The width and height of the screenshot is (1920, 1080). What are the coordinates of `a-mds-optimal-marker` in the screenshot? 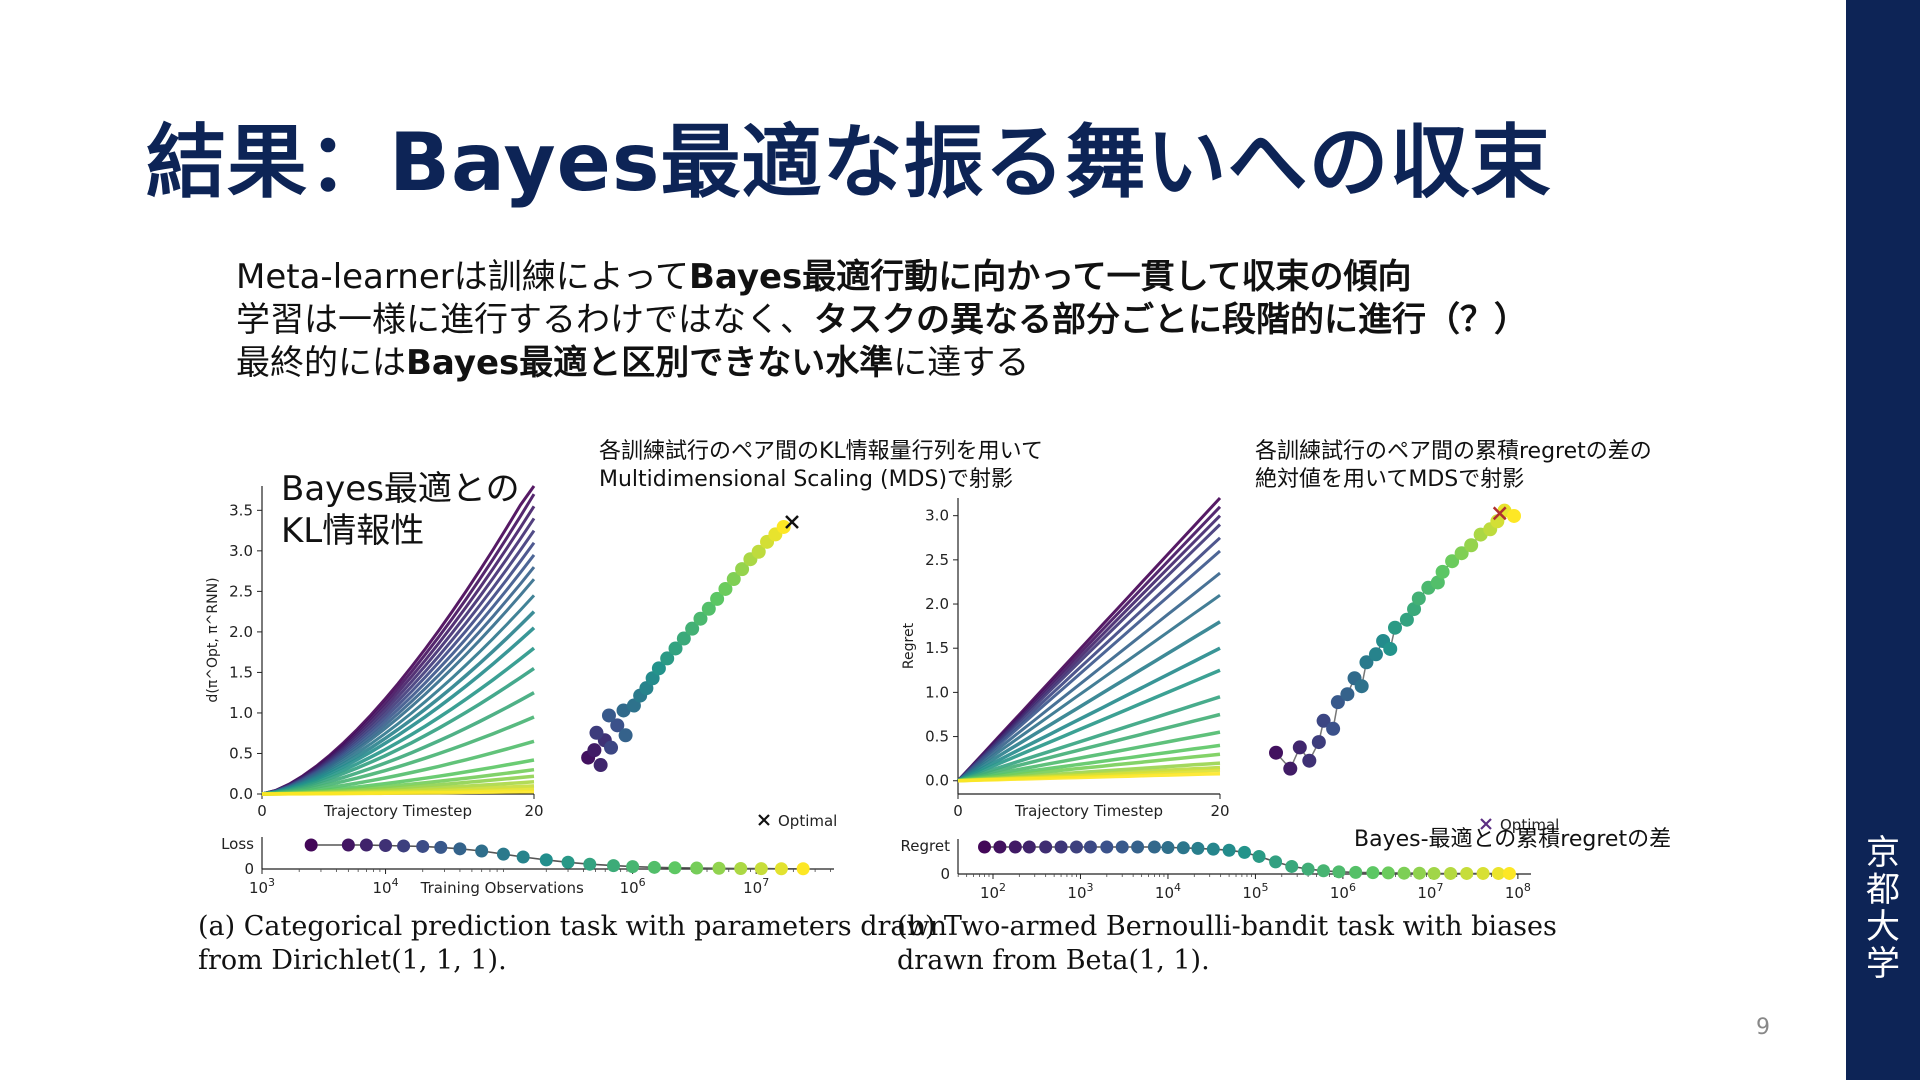 It's located at (792, 522).